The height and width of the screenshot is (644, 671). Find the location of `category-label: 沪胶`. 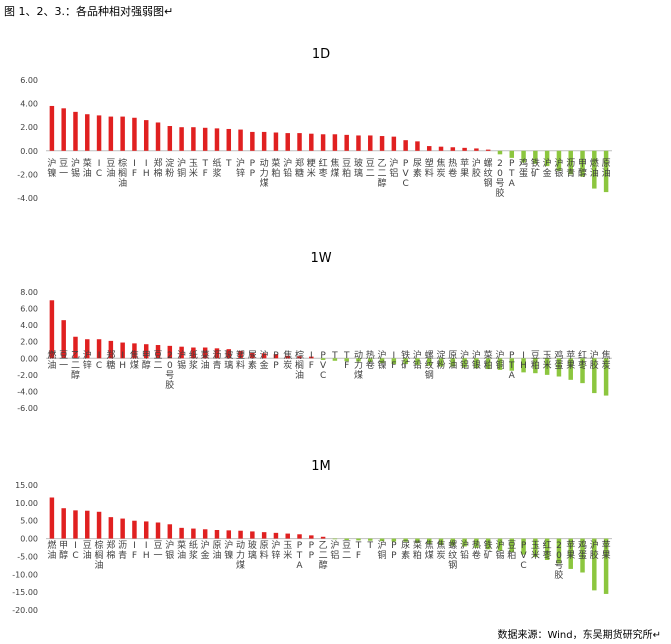

category-label: 沪胶 is located at coordinates (476, 168).